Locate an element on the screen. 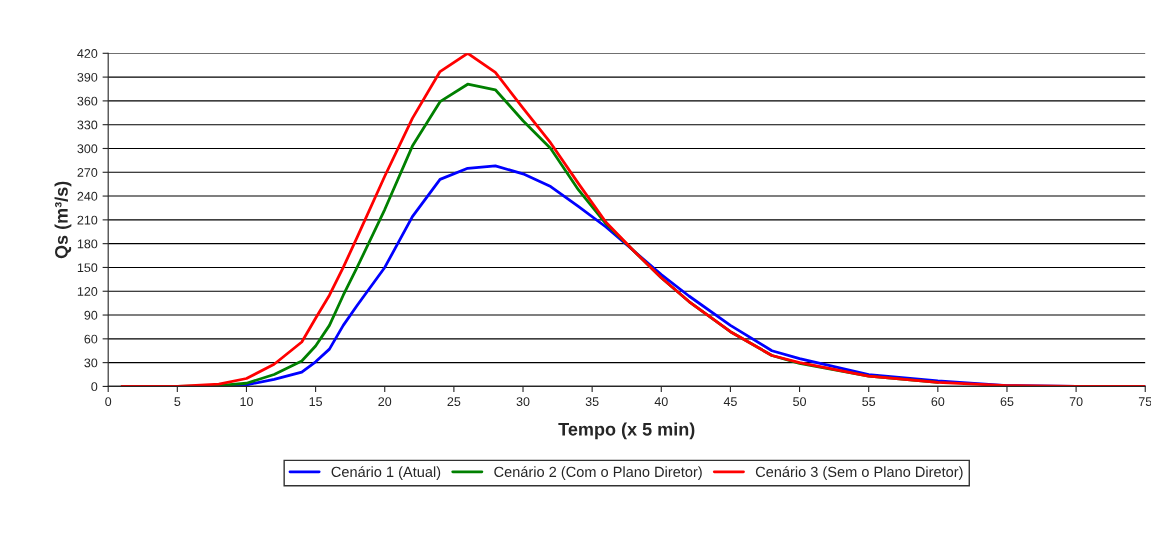  x-tick-label: 65 is located at coordinates (1007, 402).